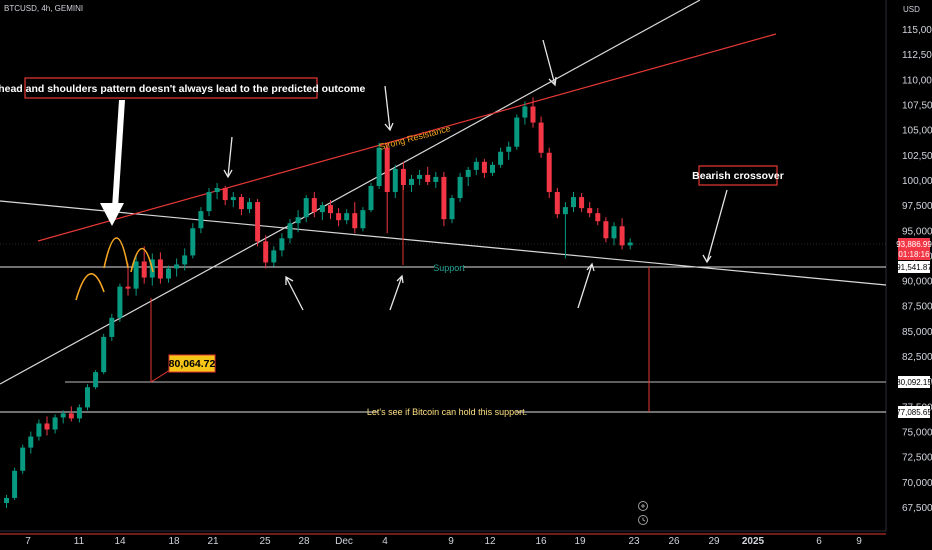 This screenshot has width=932, height=550. What do you see at coordinates (917, 206) in the screenshot?
I see `price-tick-label: 97,500.00` at bounding box center [917, 206].